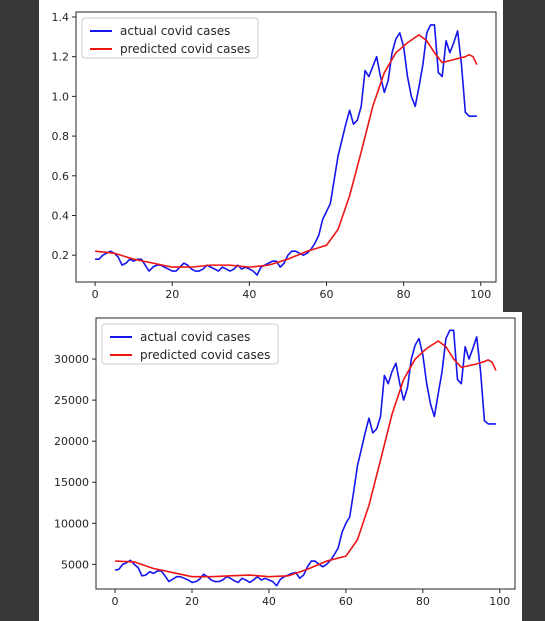 The height and width of the screenshot is (621, 545). Describe the element at coordinates (71, 441) in the screenshot. I see `bottom-y-tick-label: 20000` at that location.